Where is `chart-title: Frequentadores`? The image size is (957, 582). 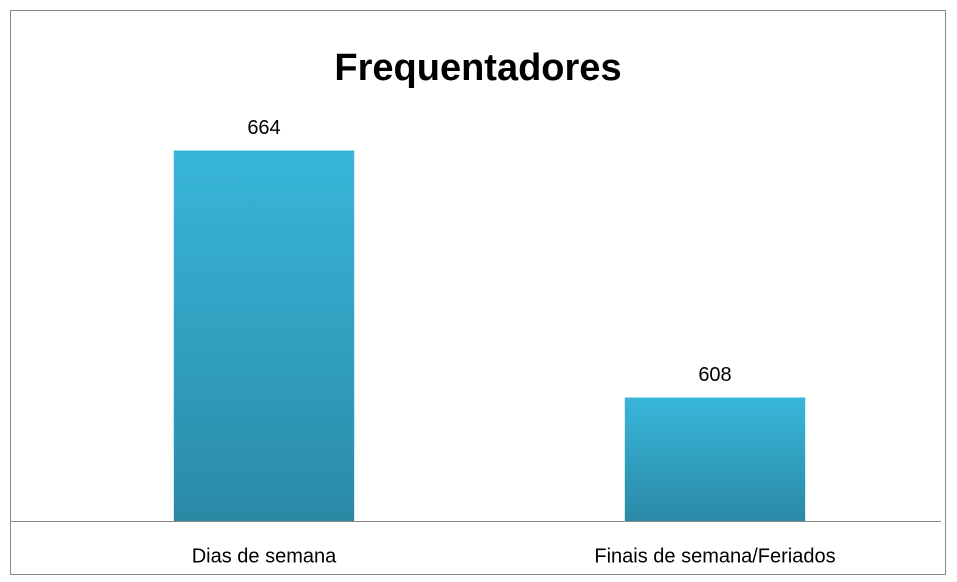
chart-title: Frequentadores is located at coordinates (477, 68).